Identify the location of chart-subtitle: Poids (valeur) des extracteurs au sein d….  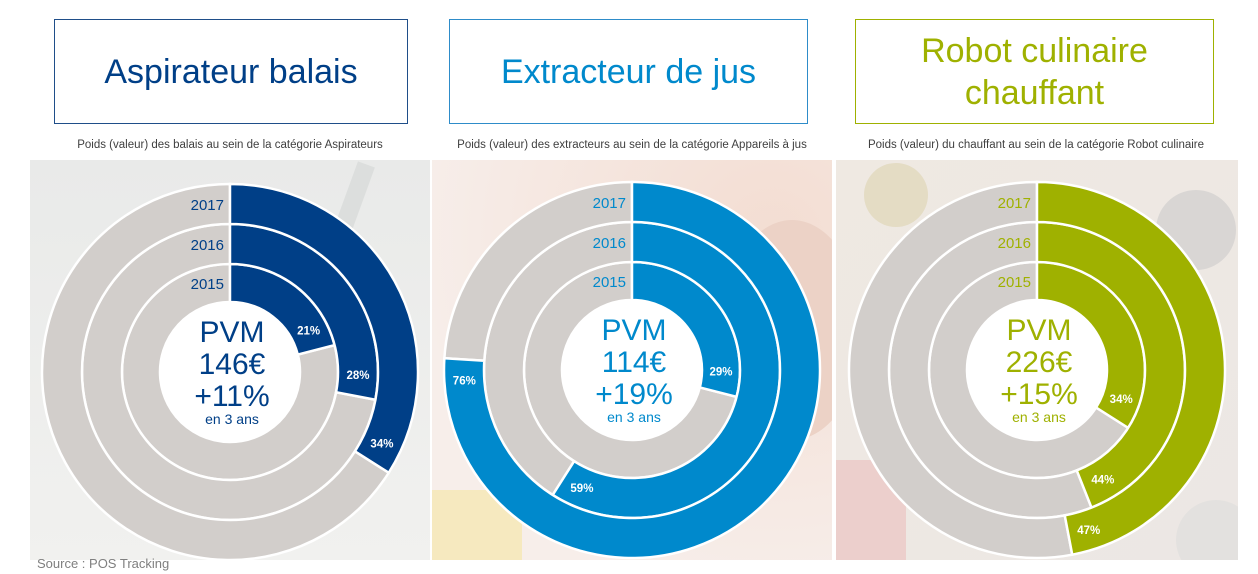
(632, 145).